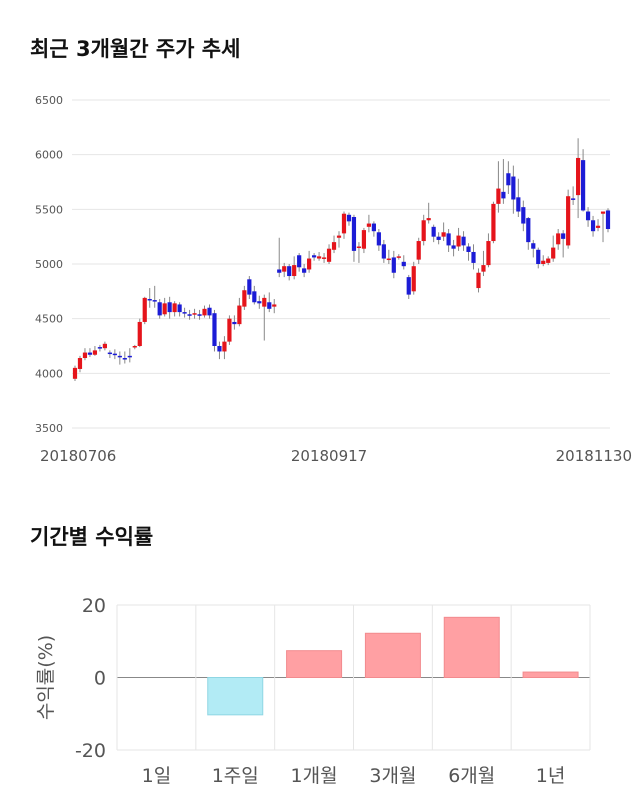 The image size is (640, 810). Describe the element at coordinates (90, 751) in the screenshot. I see `y-tick-label: -20` at that location.